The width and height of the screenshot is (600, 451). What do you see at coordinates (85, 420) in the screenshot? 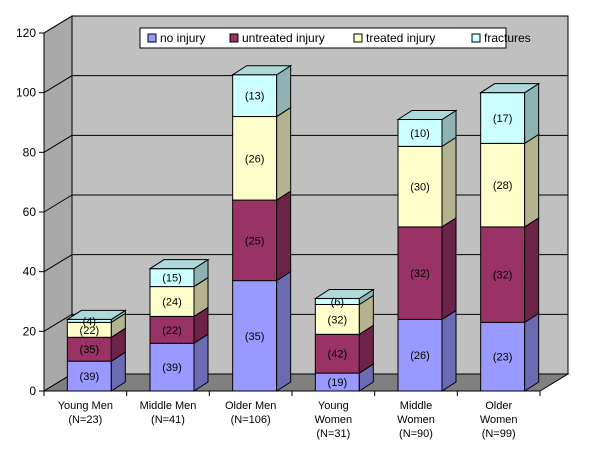
I see `x-tick-label: (N=23)` at bounding box center [85, 420].